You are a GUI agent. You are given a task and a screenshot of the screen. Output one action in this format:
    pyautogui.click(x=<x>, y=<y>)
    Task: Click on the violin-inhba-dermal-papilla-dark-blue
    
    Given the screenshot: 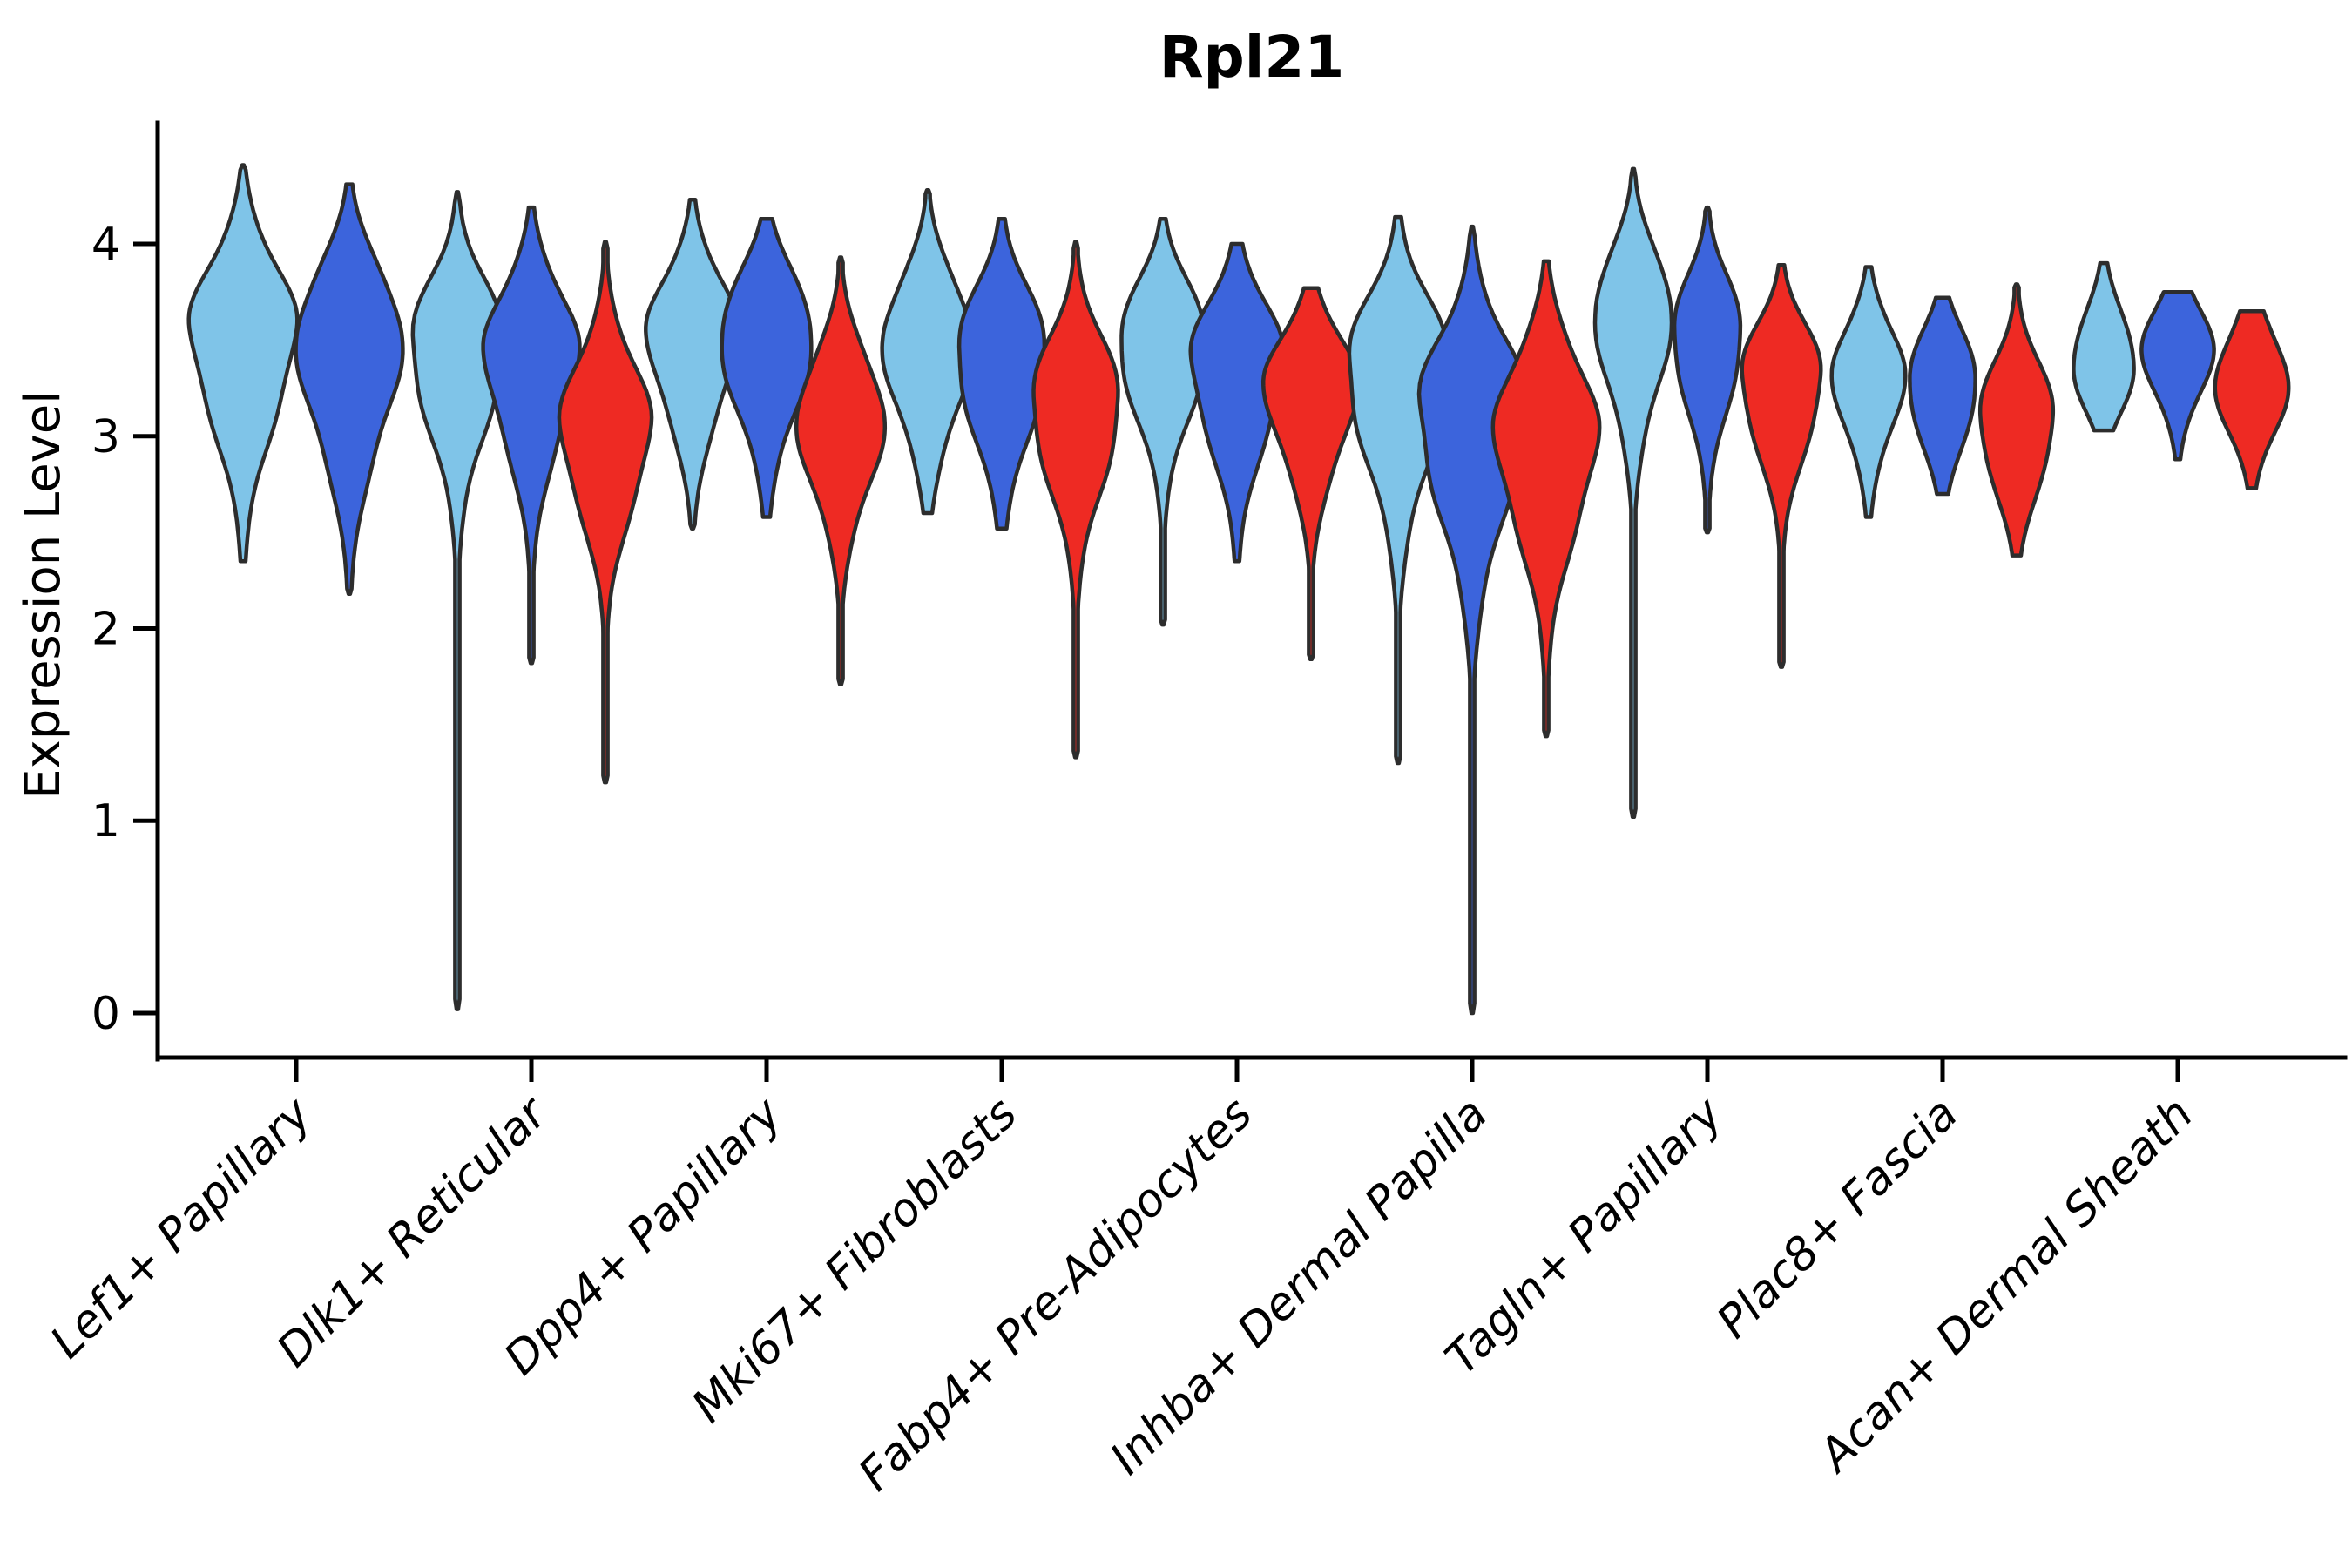 What is the action you would take?
    pyautogui.click(x=1472, y=620)
    